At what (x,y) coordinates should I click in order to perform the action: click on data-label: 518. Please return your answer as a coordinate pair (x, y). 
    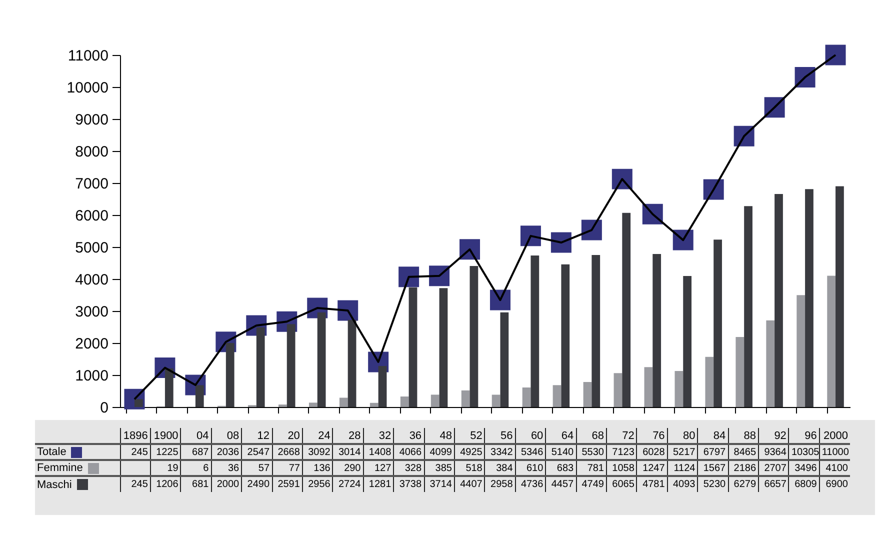
    Looking at the image, I should click on (469, 468).